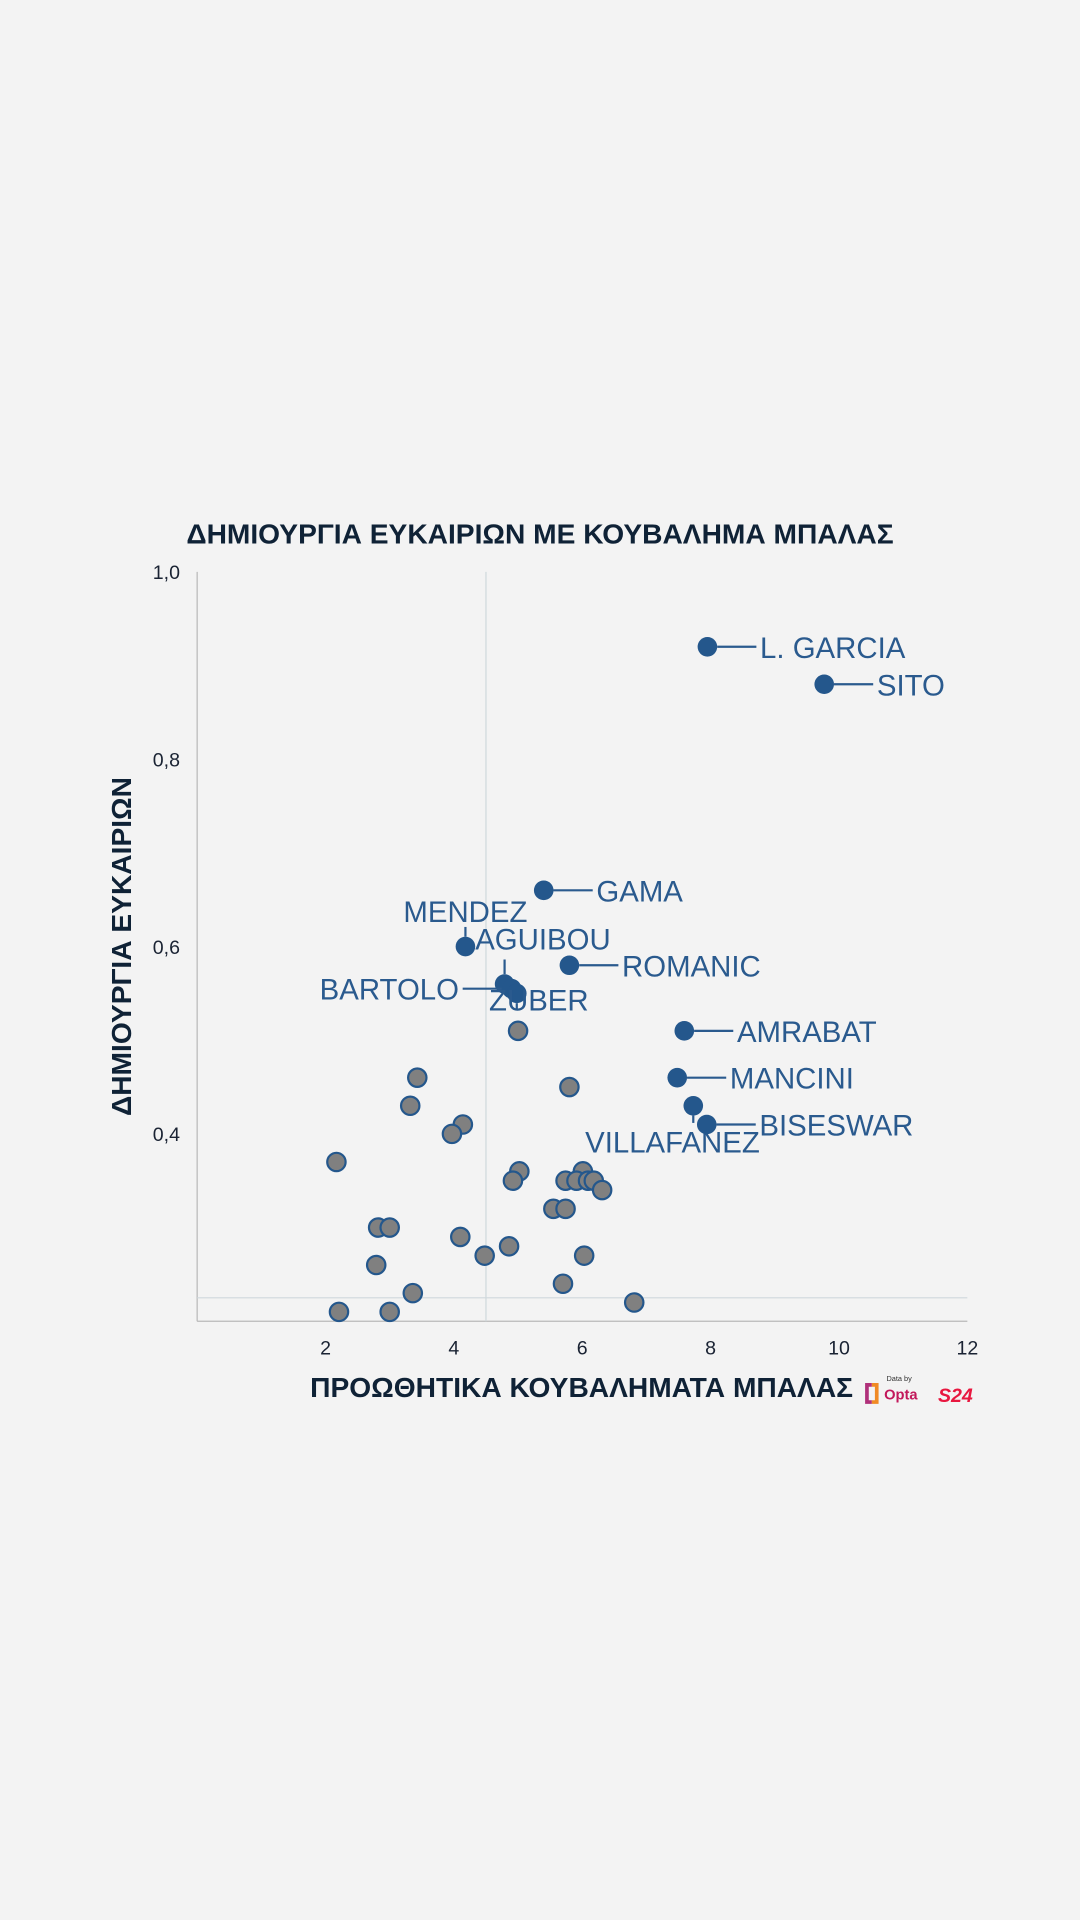 This screenshot has height=1920, width=1080. I want to click on point-label: AGUIBOU, so click(542, 940).